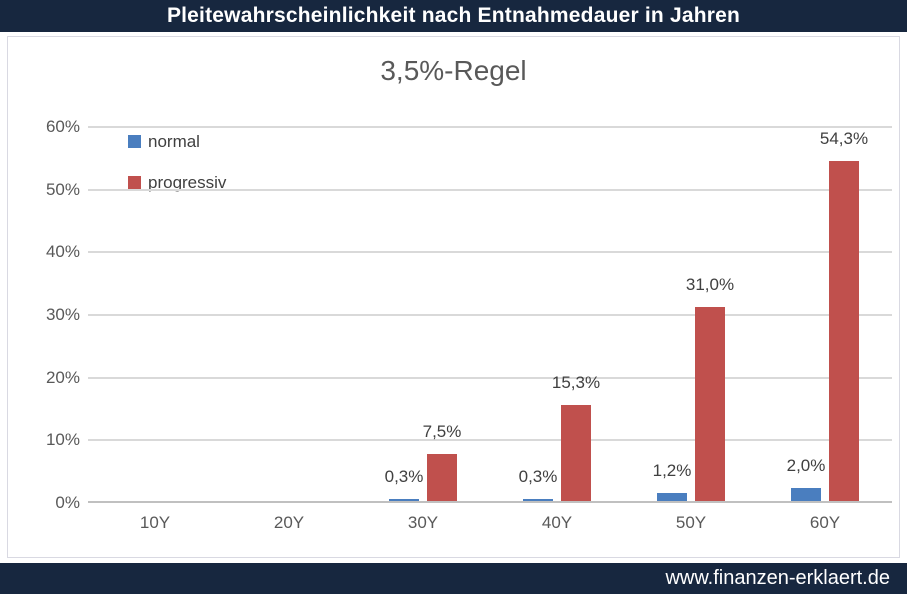 This screenshot has width=907, height=594. What do you see at coordinates (134, 182) in the screenshot?
I see `legend-swatch-progressiv-icon` at bounding box center [134, 182].